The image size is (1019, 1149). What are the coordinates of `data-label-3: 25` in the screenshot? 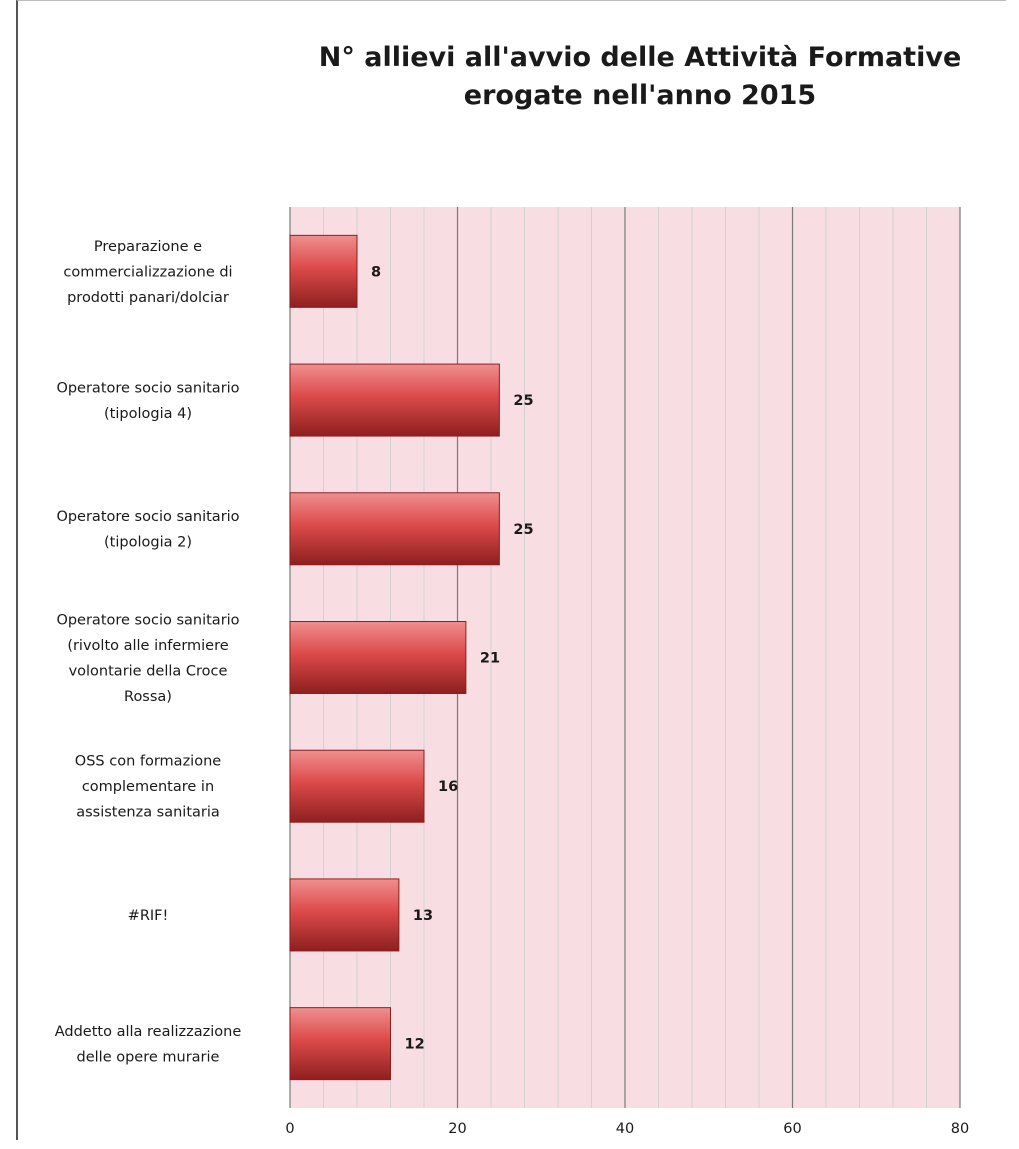 It's located at (523, 530).